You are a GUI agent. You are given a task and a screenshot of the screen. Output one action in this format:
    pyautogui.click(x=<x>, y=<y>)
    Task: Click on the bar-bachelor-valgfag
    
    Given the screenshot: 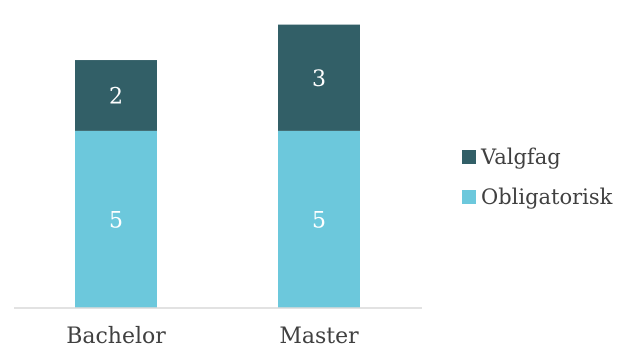 What is the action you would take?
    pyautogui.click(x=116, y=95)
    